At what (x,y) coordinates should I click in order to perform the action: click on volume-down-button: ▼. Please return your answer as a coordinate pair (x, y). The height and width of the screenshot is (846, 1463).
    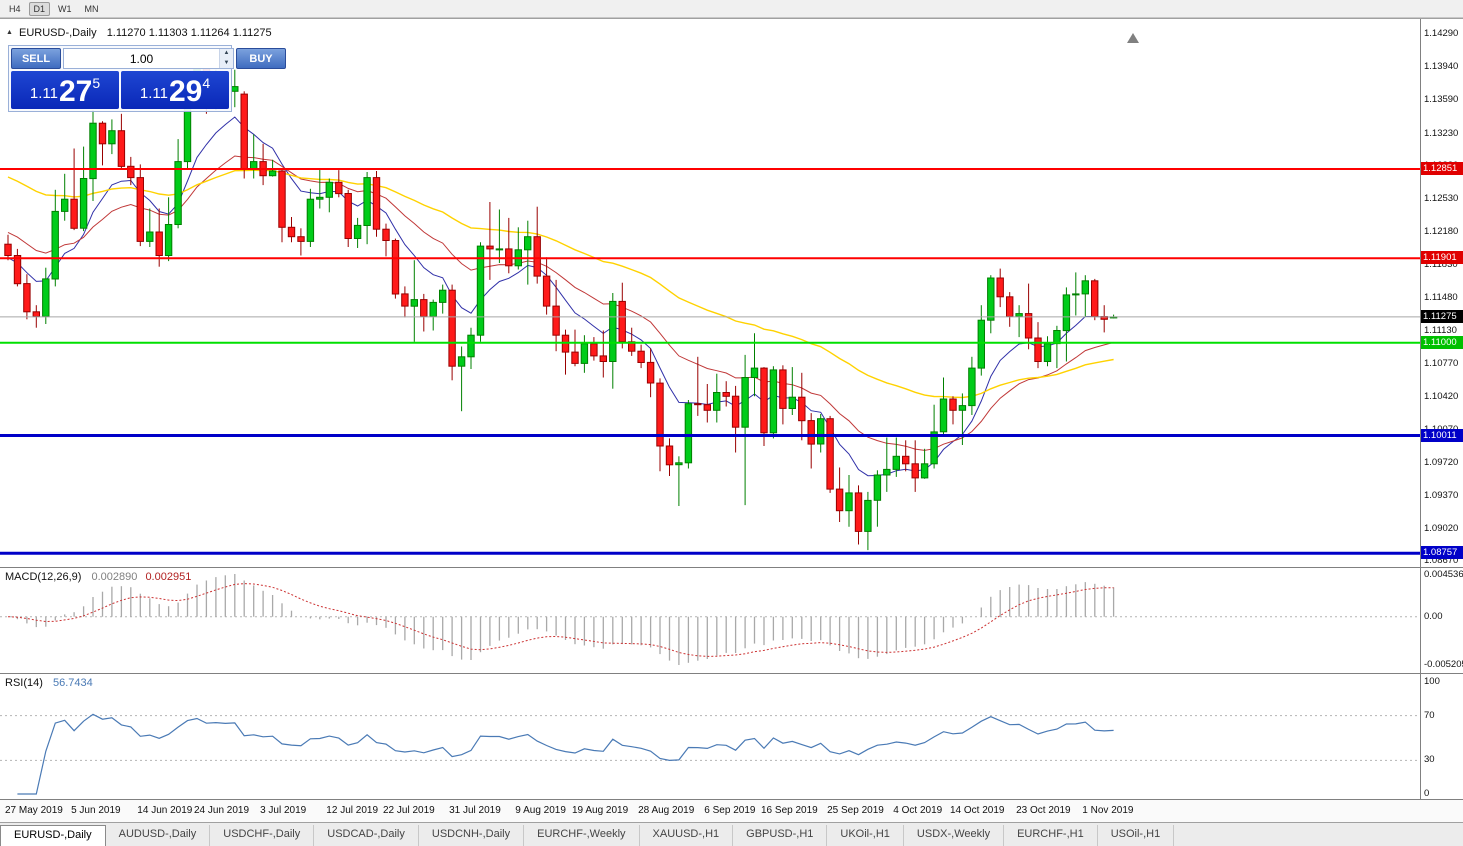
    Looking at the image, I should click on (226, 63).